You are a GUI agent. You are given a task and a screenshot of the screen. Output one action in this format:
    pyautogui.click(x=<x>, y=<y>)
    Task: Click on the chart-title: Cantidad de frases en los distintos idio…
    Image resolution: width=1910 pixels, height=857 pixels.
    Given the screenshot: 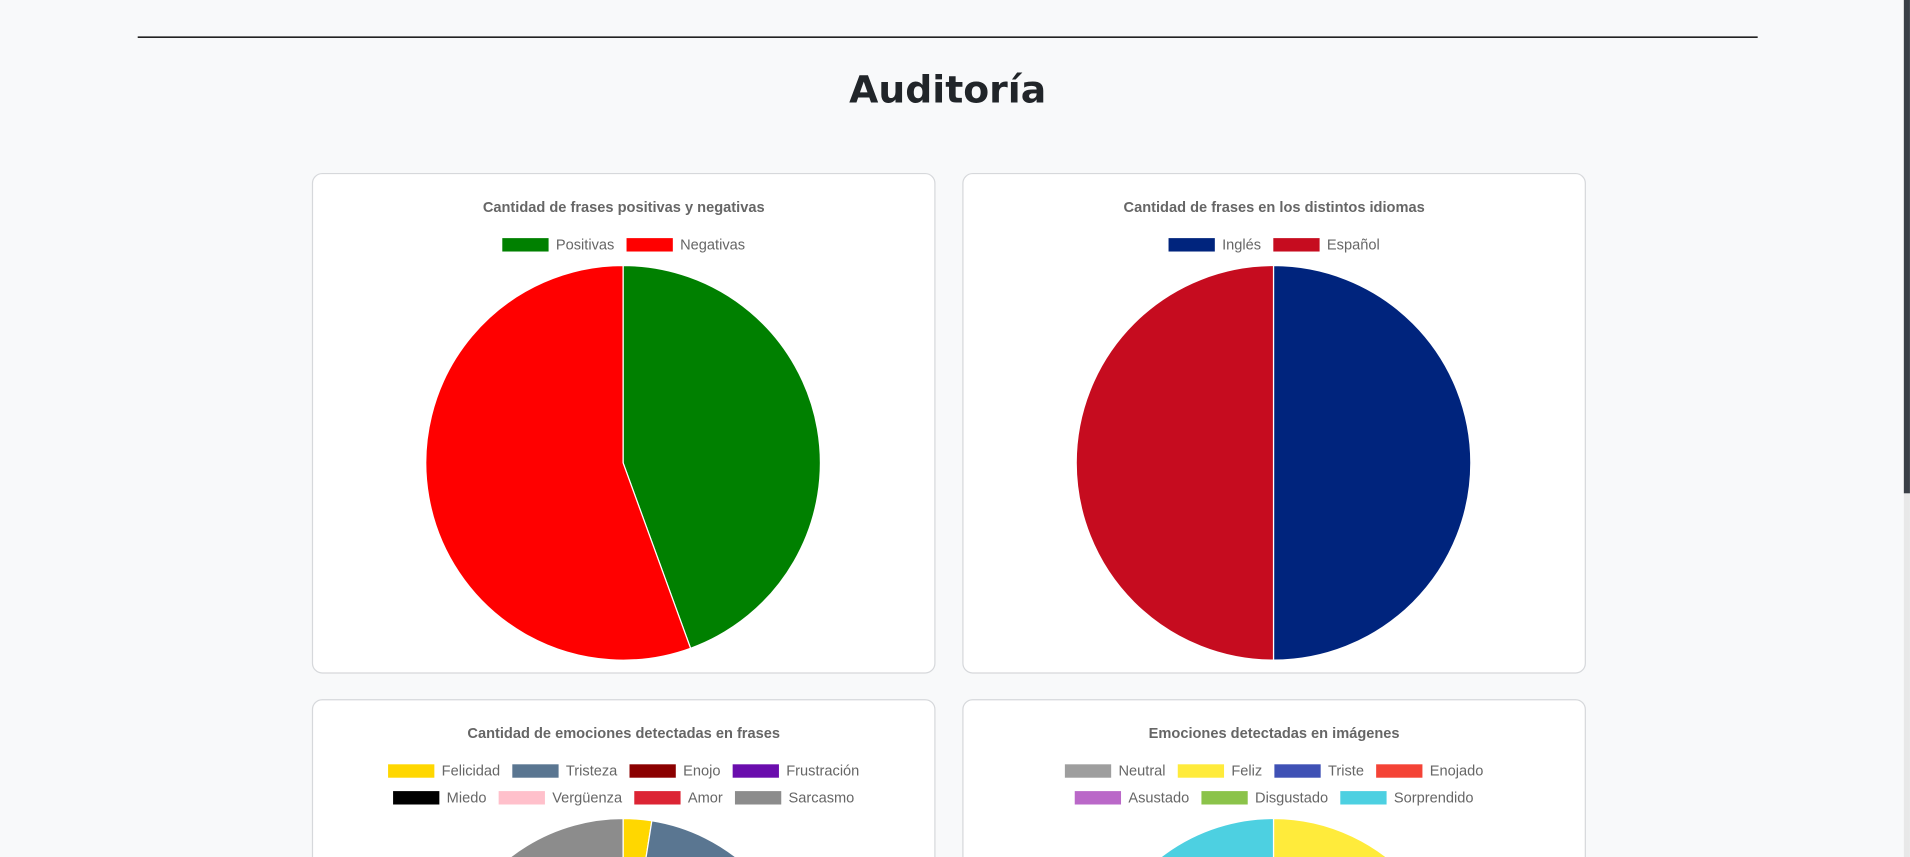 What is the action you would take?
    pyautogui.click(x=1274, y=208)
    